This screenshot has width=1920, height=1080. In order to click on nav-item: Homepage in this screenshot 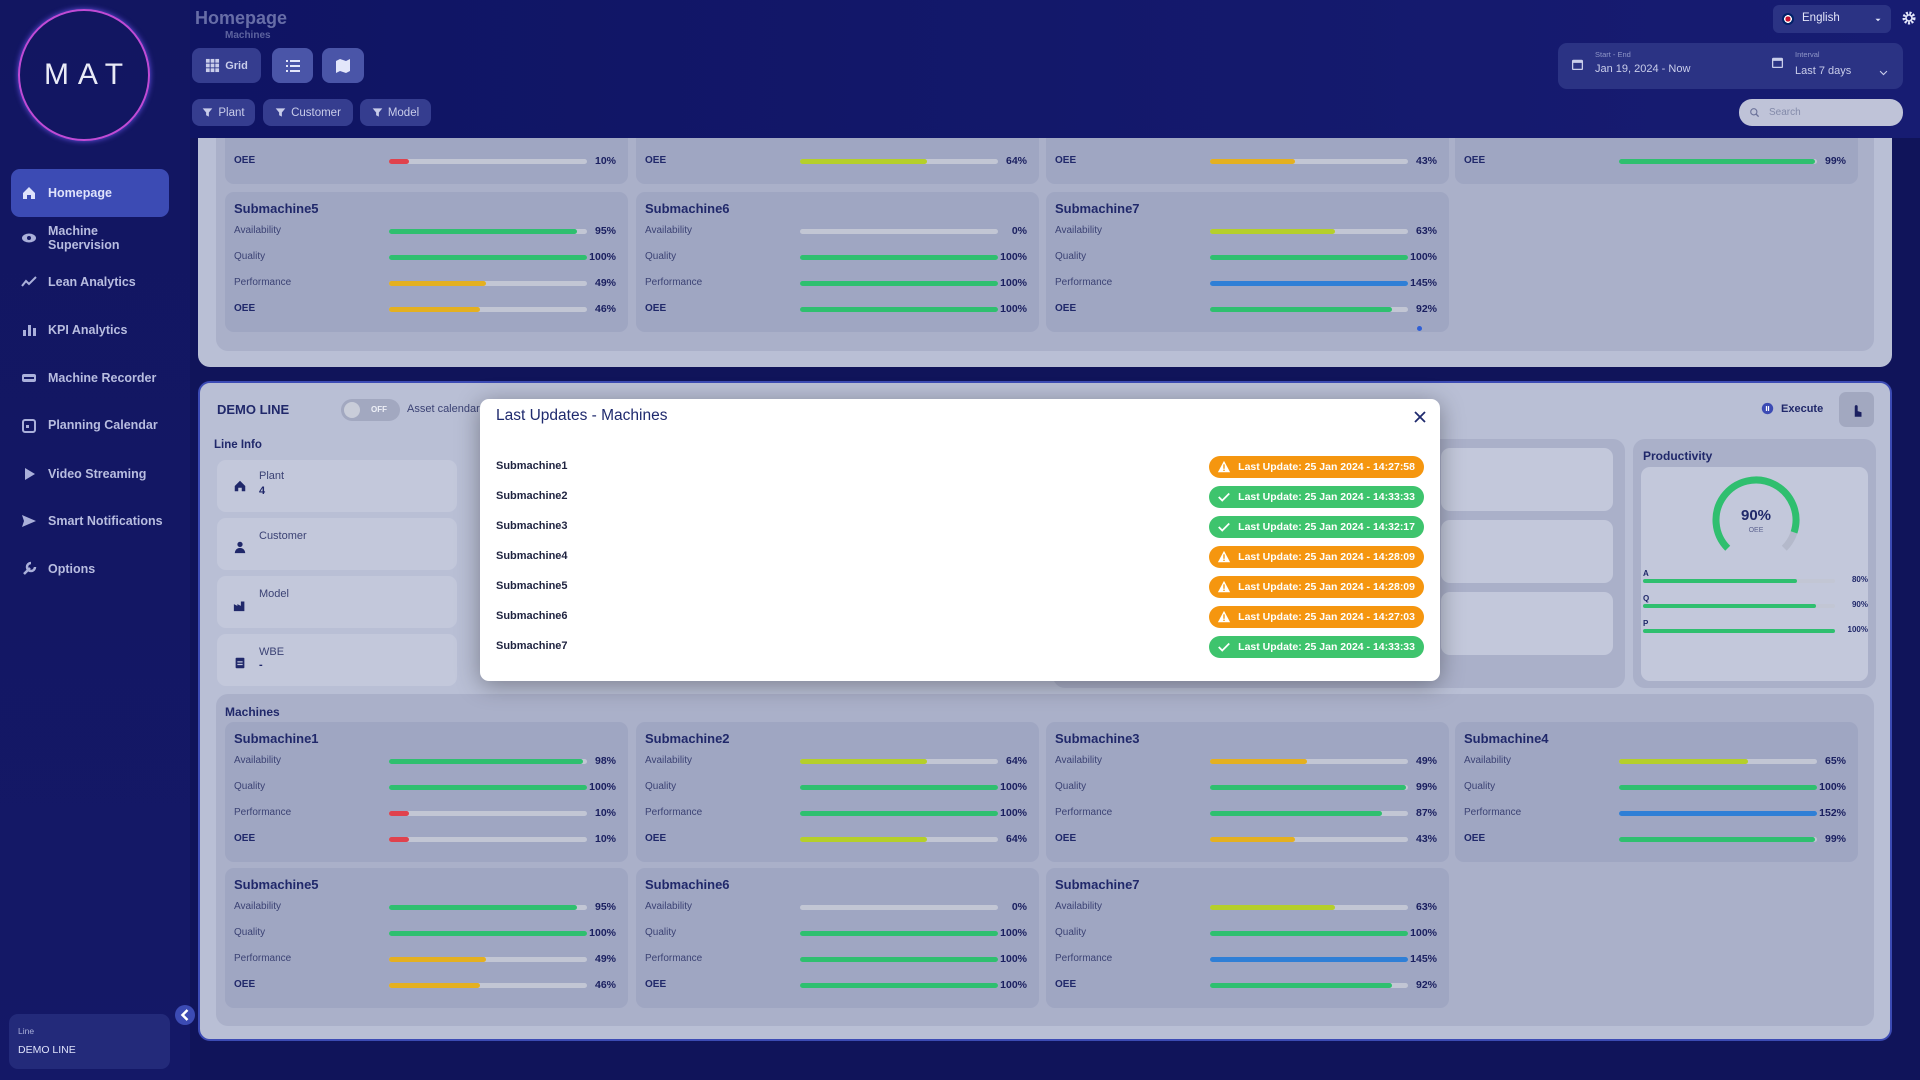, I will do `click(90, 193)`.